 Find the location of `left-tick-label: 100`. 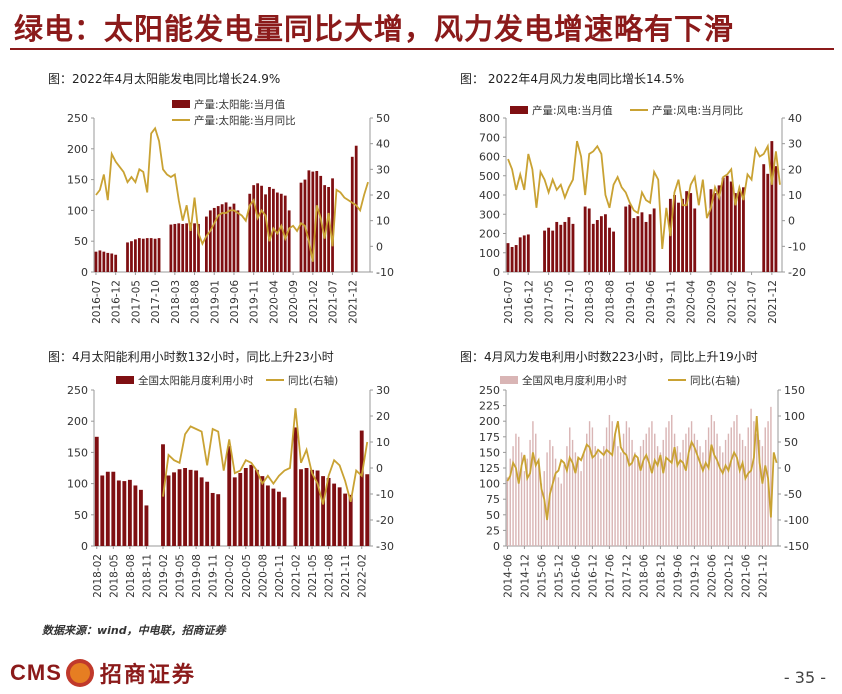

left-tick-label: 100 is located at coordinates (489, 253).